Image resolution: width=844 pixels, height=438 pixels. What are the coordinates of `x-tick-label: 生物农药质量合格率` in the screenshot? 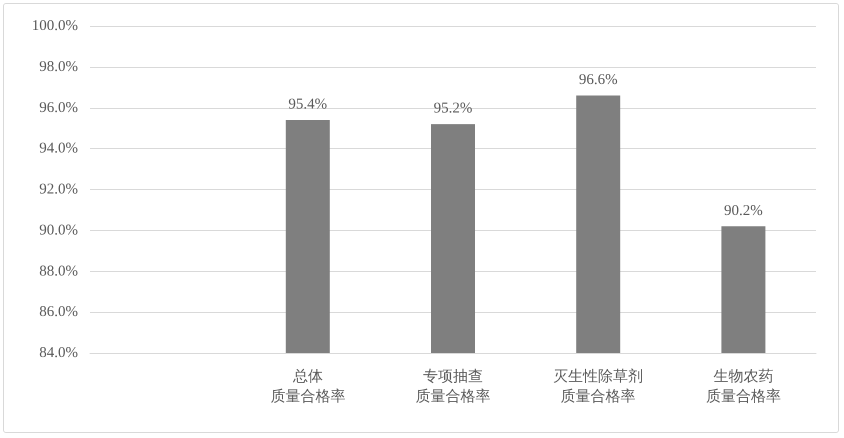 It's located at (743, 386).